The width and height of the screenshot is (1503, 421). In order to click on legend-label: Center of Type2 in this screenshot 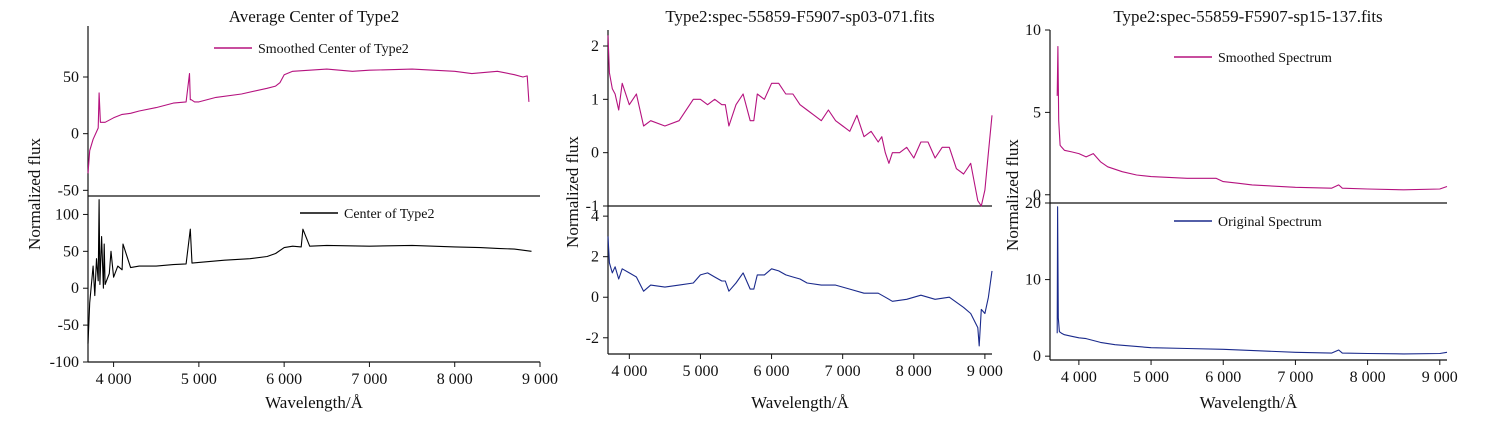, I will do `click(389, 214)`.